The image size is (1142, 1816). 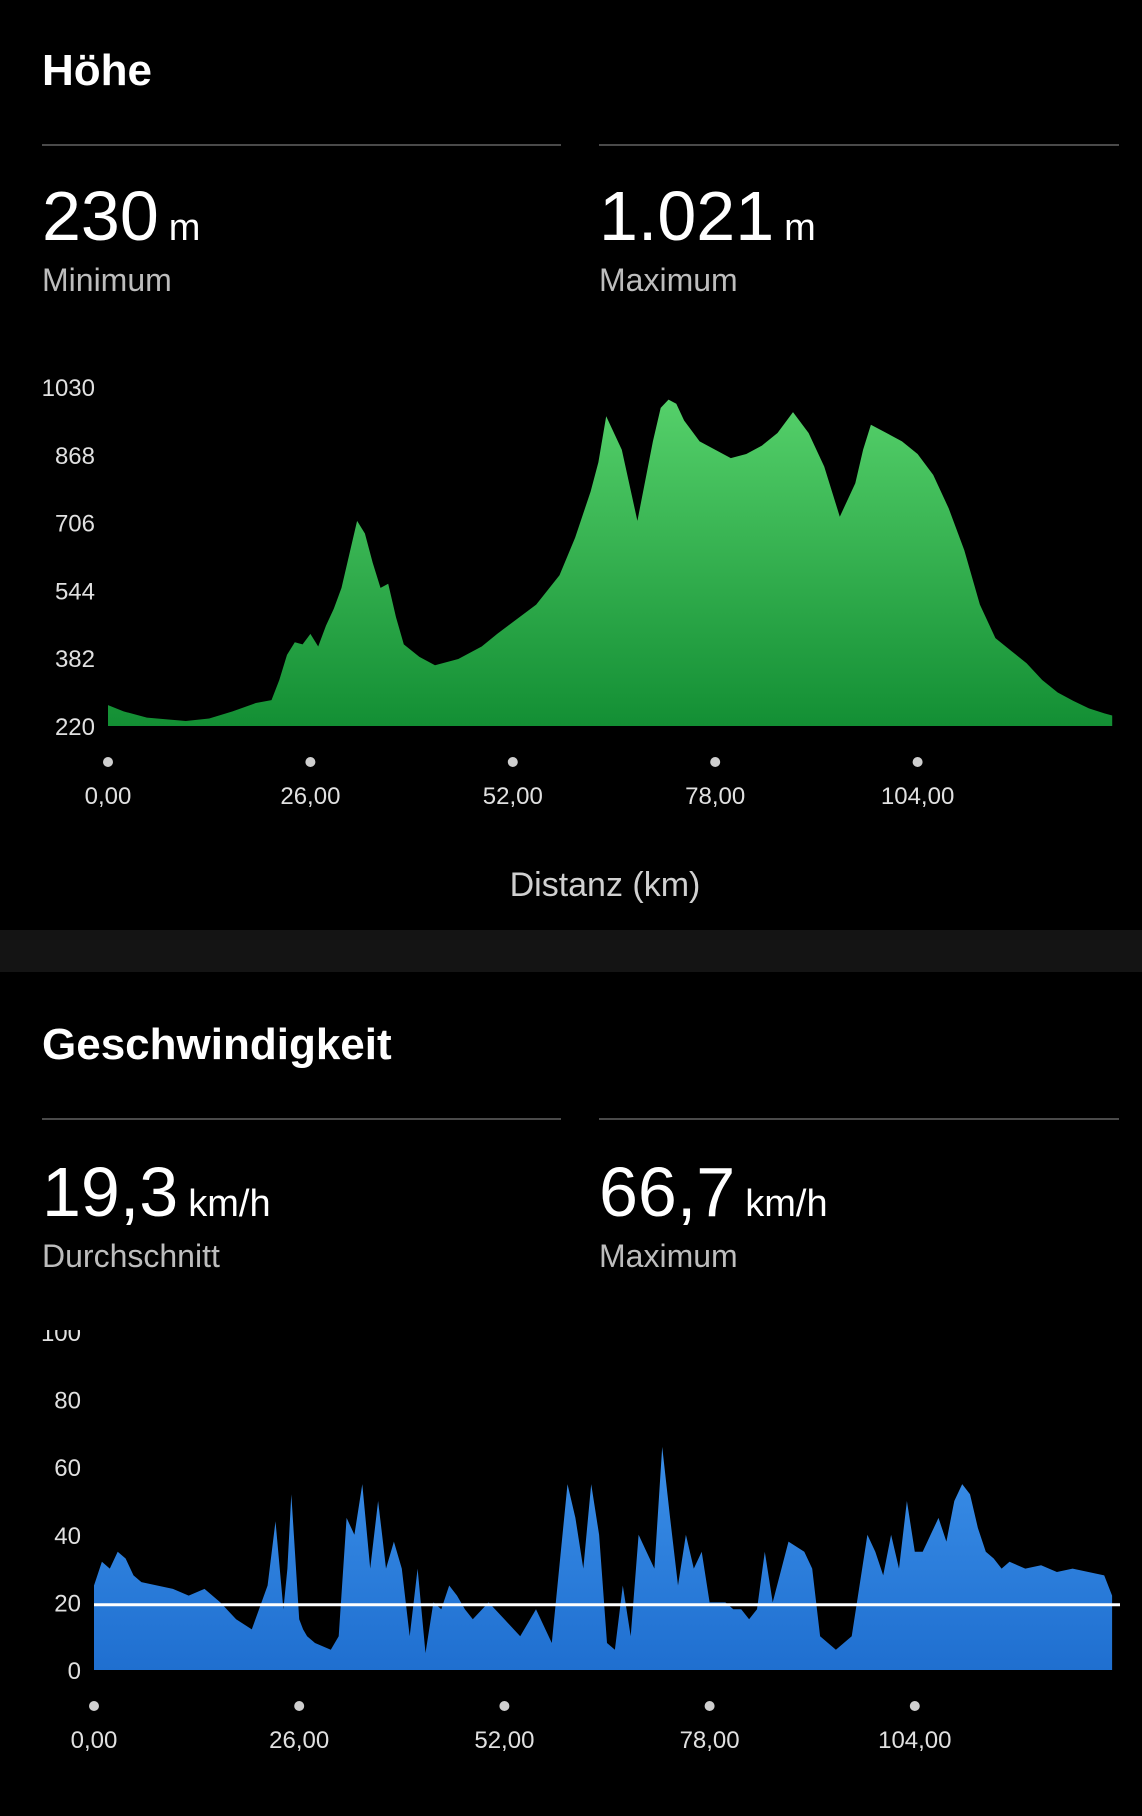 What do you see at coordinates (100, 216) in the screenshot?
I see `elevation-min-value: 230` at bounding box center [100, 216].